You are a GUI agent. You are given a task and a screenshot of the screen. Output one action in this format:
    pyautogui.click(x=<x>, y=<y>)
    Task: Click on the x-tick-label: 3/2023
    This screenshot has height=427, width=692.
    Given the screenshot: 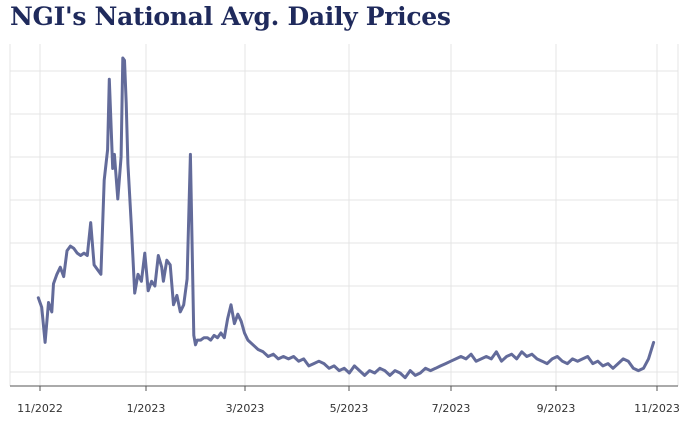 What is the action you would take?
    pyautogui.click(x=245, y=408)
    